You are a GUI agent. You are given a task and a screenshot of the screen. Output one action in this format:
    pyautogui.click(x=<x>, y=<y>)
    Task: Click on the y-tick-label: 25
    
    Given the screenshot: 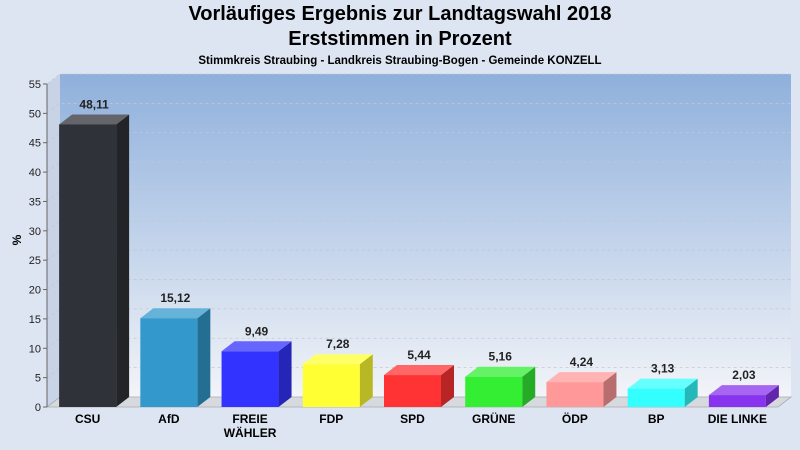 What is the action you would take?
    pyautogui.click(x=35, y=261)
    